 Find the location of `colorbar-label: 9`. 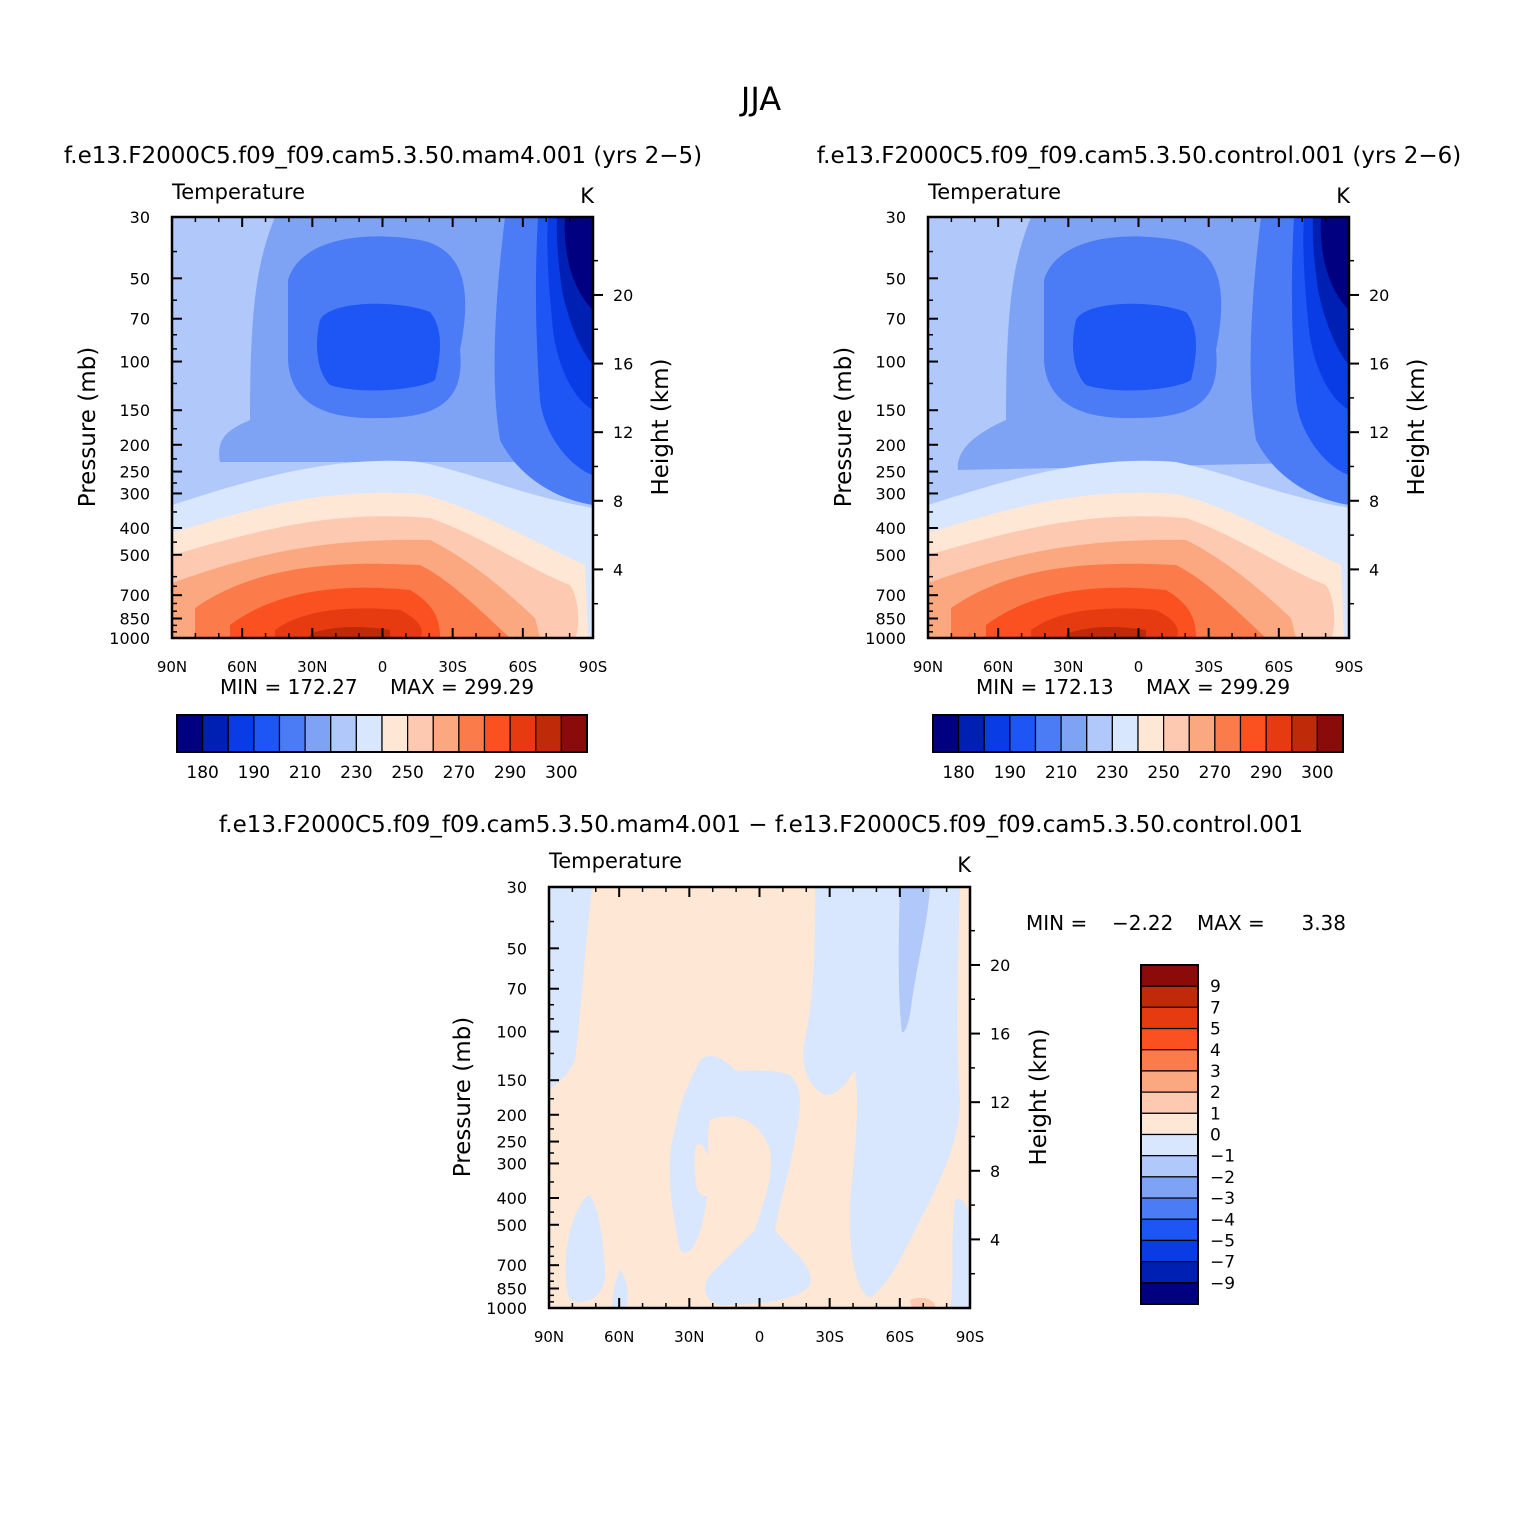

colorbar-label: 9 is located at coordinates (1215, 987).